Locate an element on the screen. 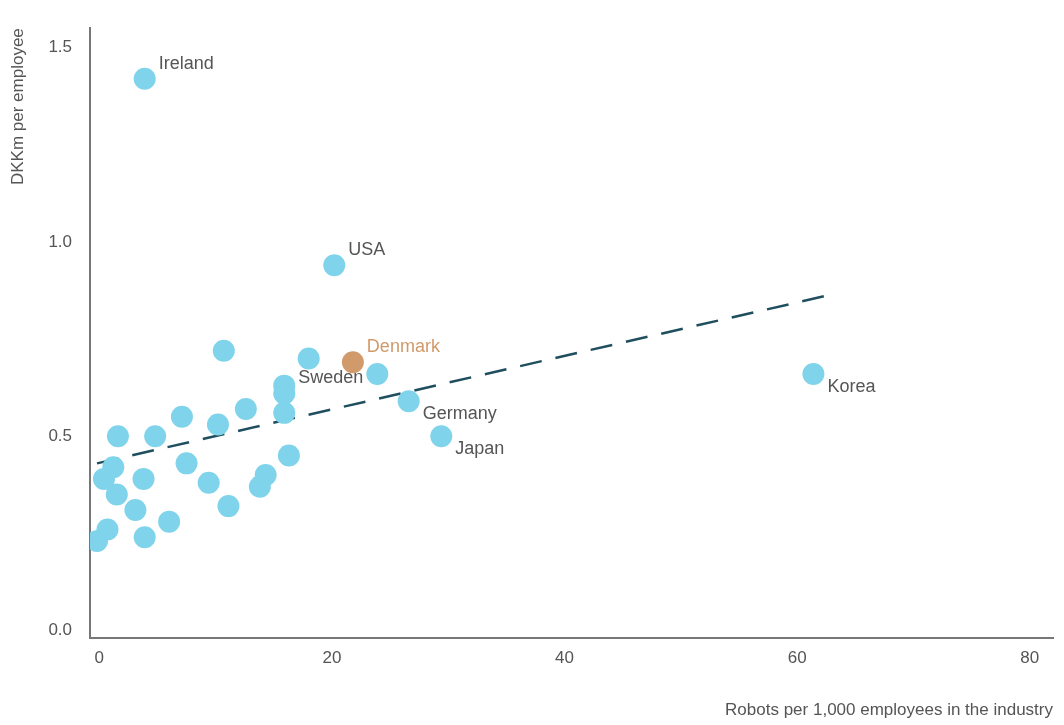 This screenshot has height=725, width=1064. x-tick-label: 20 is located at coordinates (332, 658).